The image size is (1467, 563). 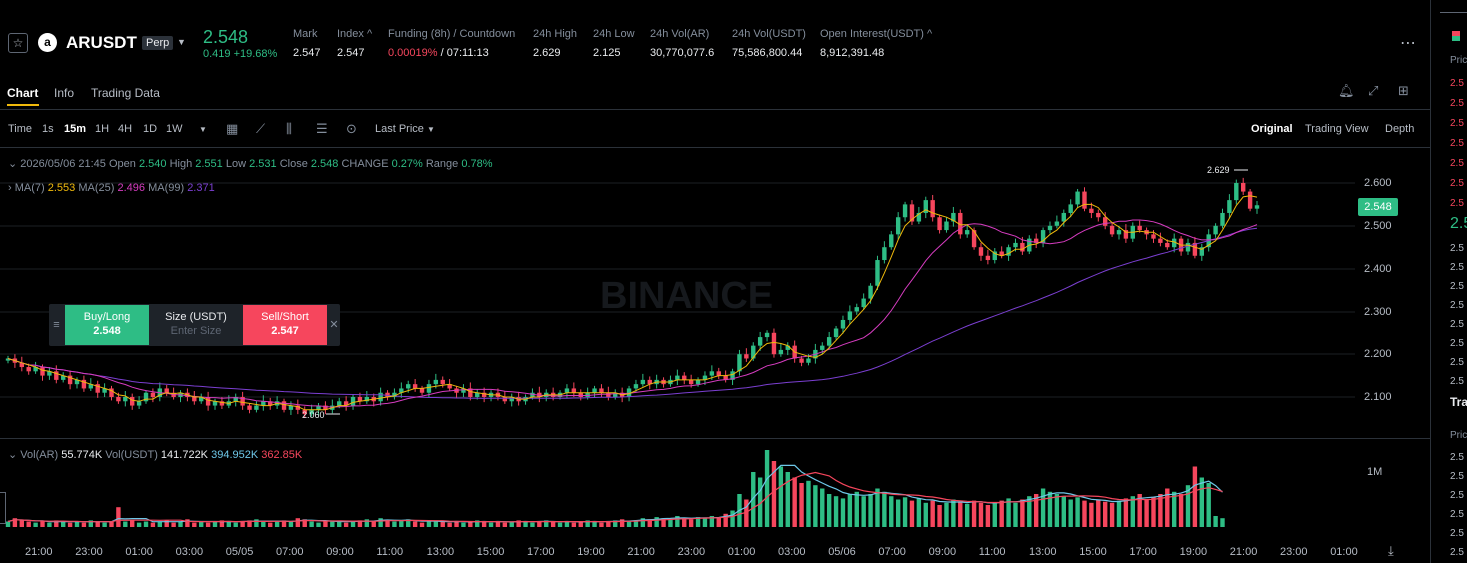 What do you see at coordinates (13, 164) in the screenshot?
I see `ohlc-collapse-icon: ⌄` at bounding box center [13, 164].